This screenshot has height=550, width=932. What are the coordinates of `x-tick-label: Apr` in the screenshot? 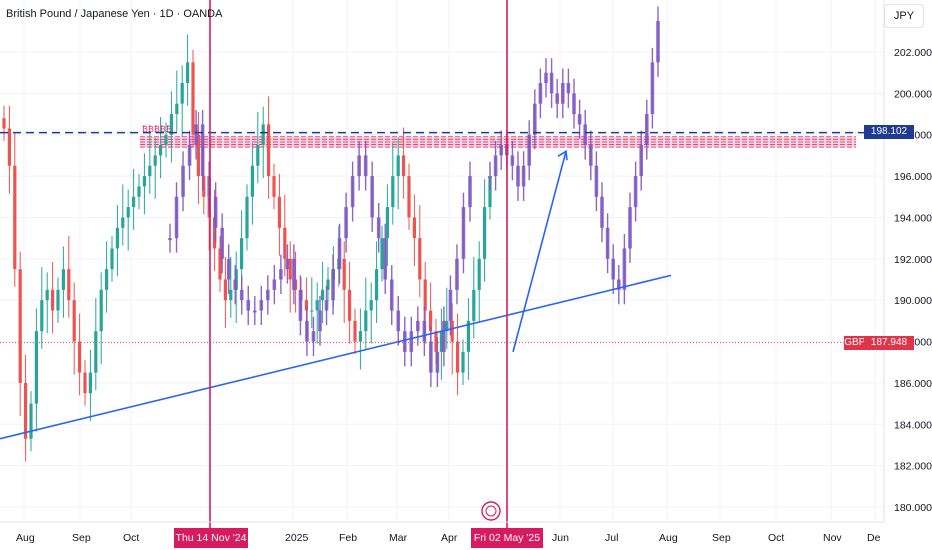 It's located at (449, 538).